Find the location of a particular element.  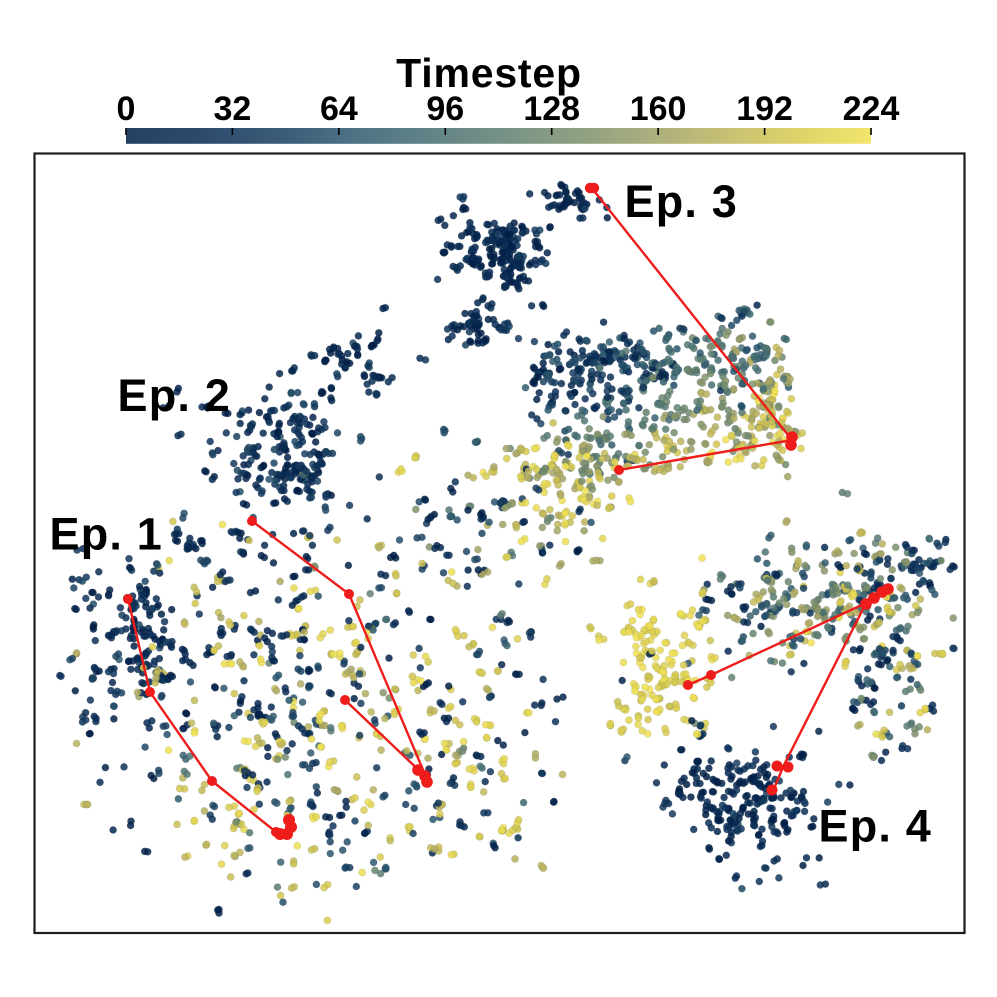

svg-text: 224 is located at coordinates (871, 109).